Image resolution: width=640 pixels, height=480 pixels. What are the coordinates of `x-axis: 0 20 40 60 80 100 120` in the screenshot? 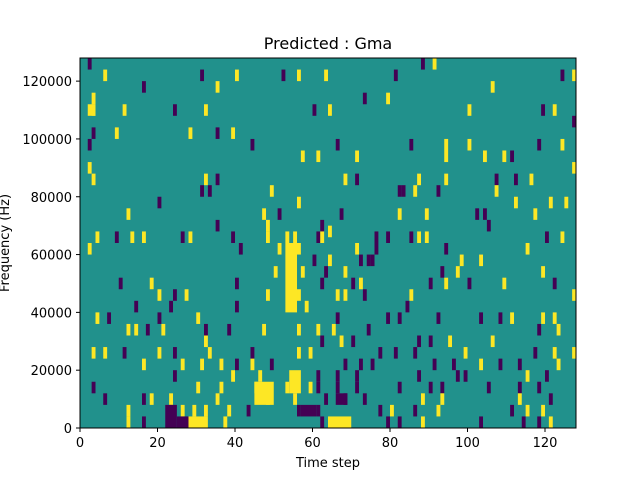 It's located at (316, 439).